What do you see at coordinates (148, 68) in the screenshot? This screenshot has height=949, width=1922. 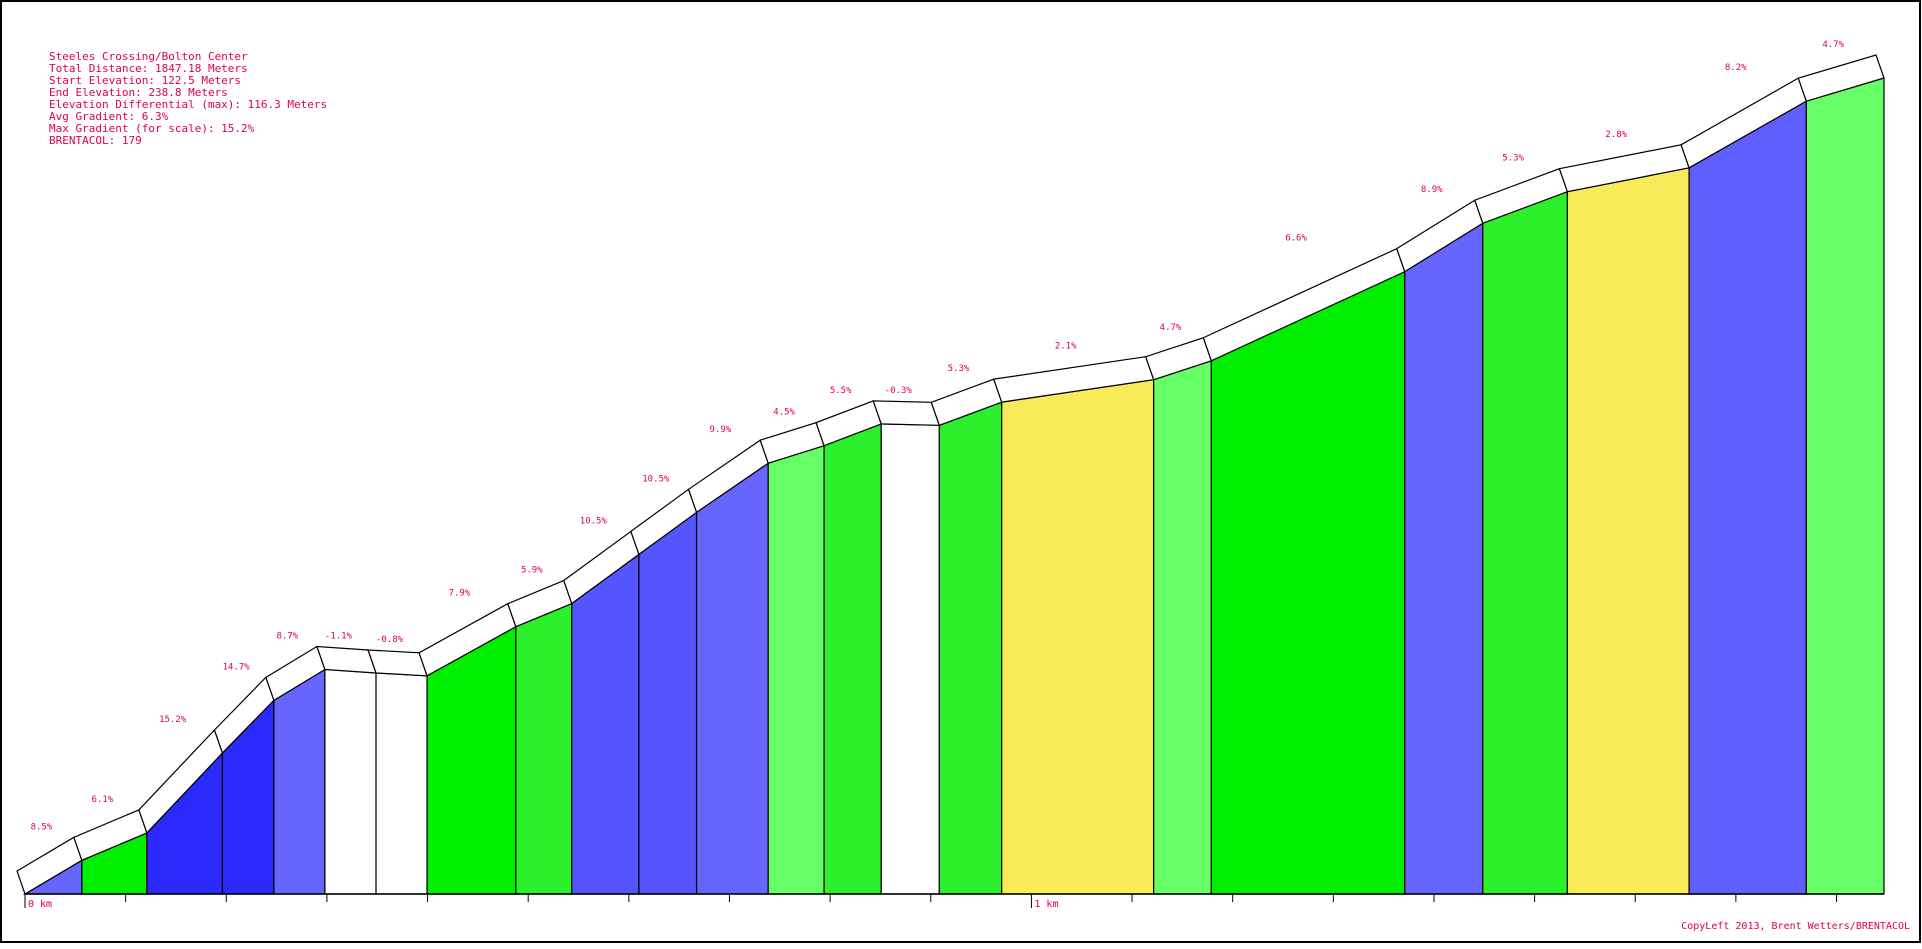 I see `info-line: Total Distance: 1847.18 Meters` at bounding box center [148, 68].